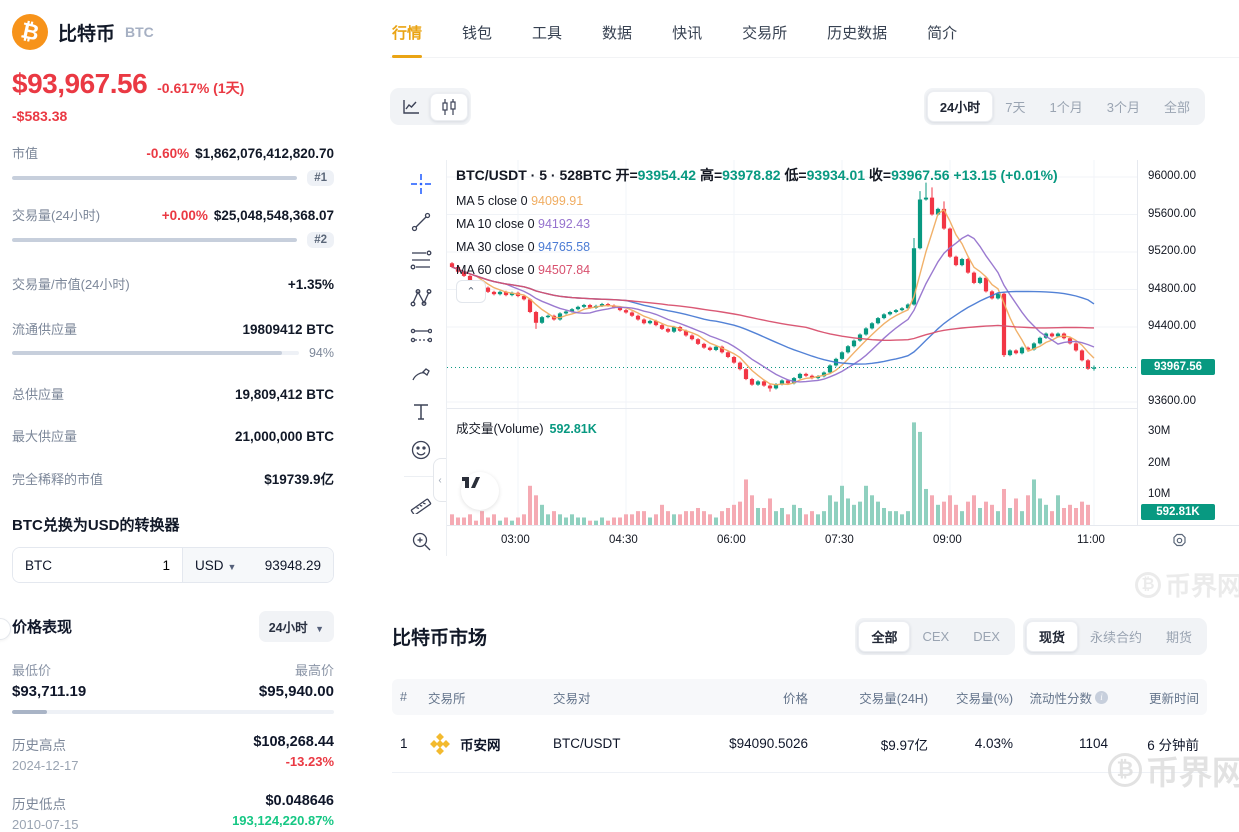 This screenshot has height=832, width=1239. What do you see at coordinates (167, 153) in the screenshot?
I see `stat-percent: -0.60%` at bounding box center [167, 153].